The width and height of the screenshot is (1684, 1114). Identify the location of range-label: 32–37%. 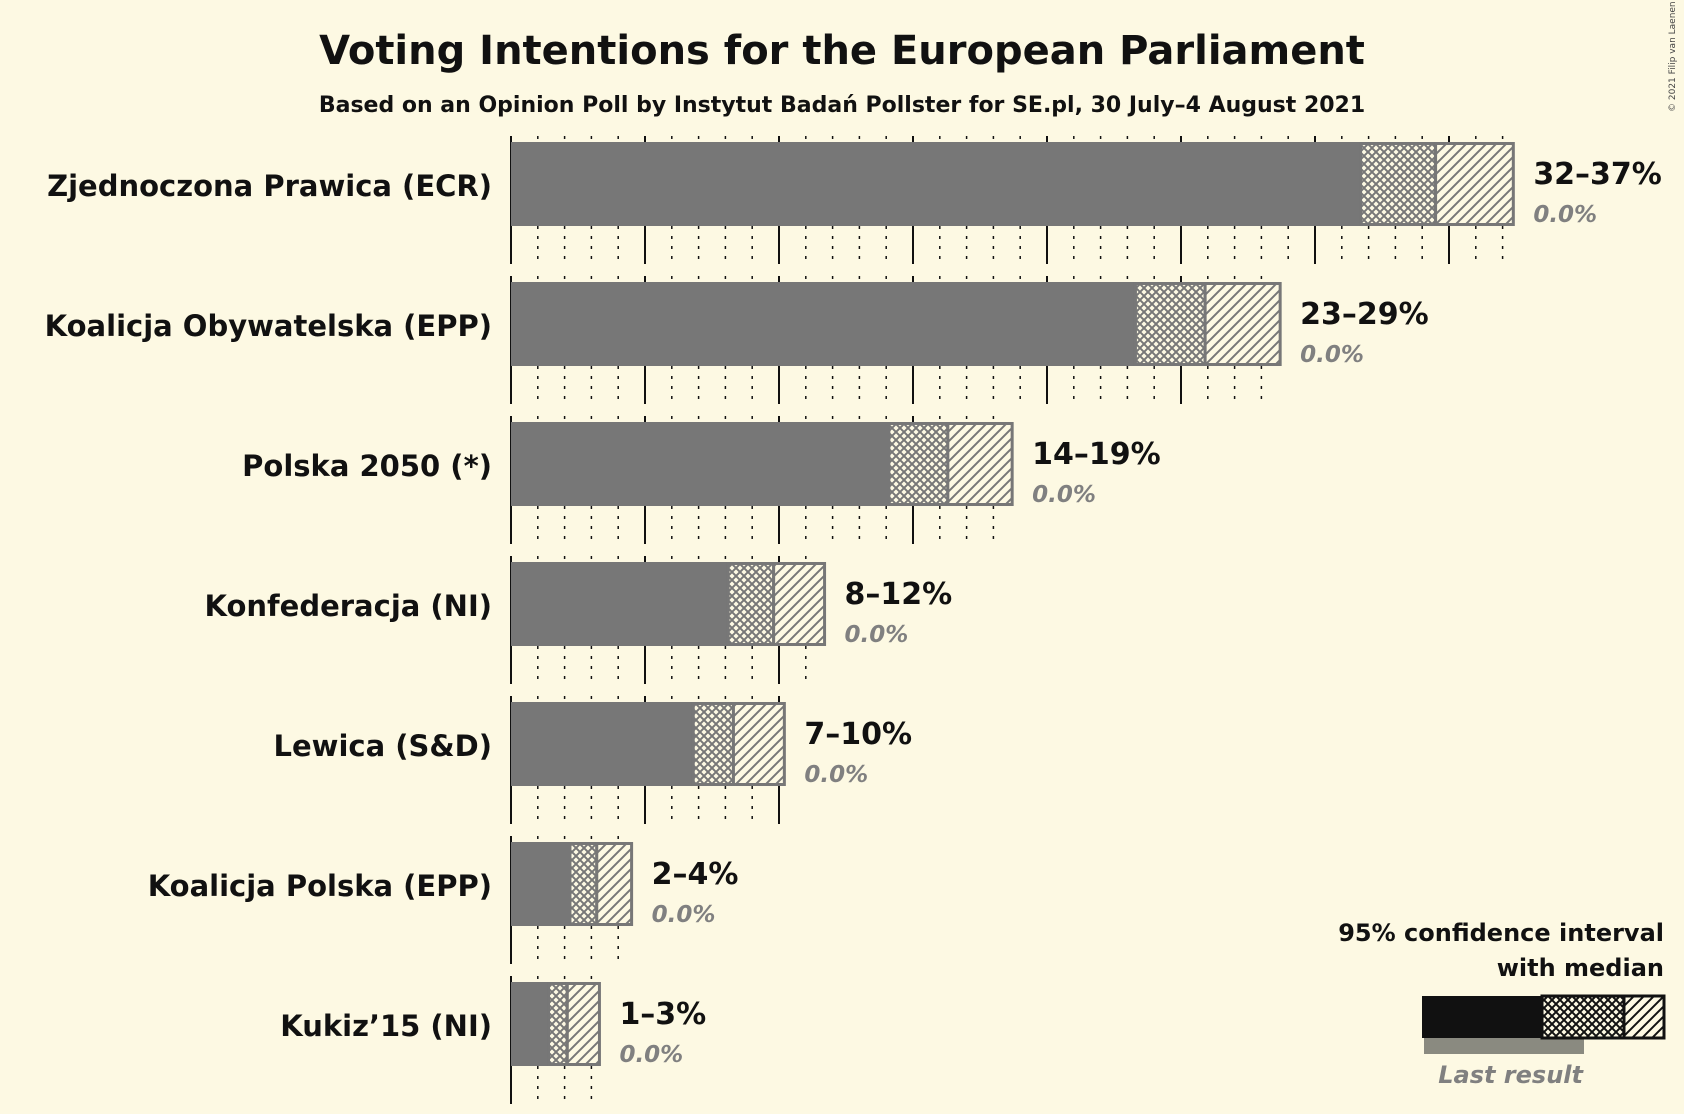
(1597, 174).